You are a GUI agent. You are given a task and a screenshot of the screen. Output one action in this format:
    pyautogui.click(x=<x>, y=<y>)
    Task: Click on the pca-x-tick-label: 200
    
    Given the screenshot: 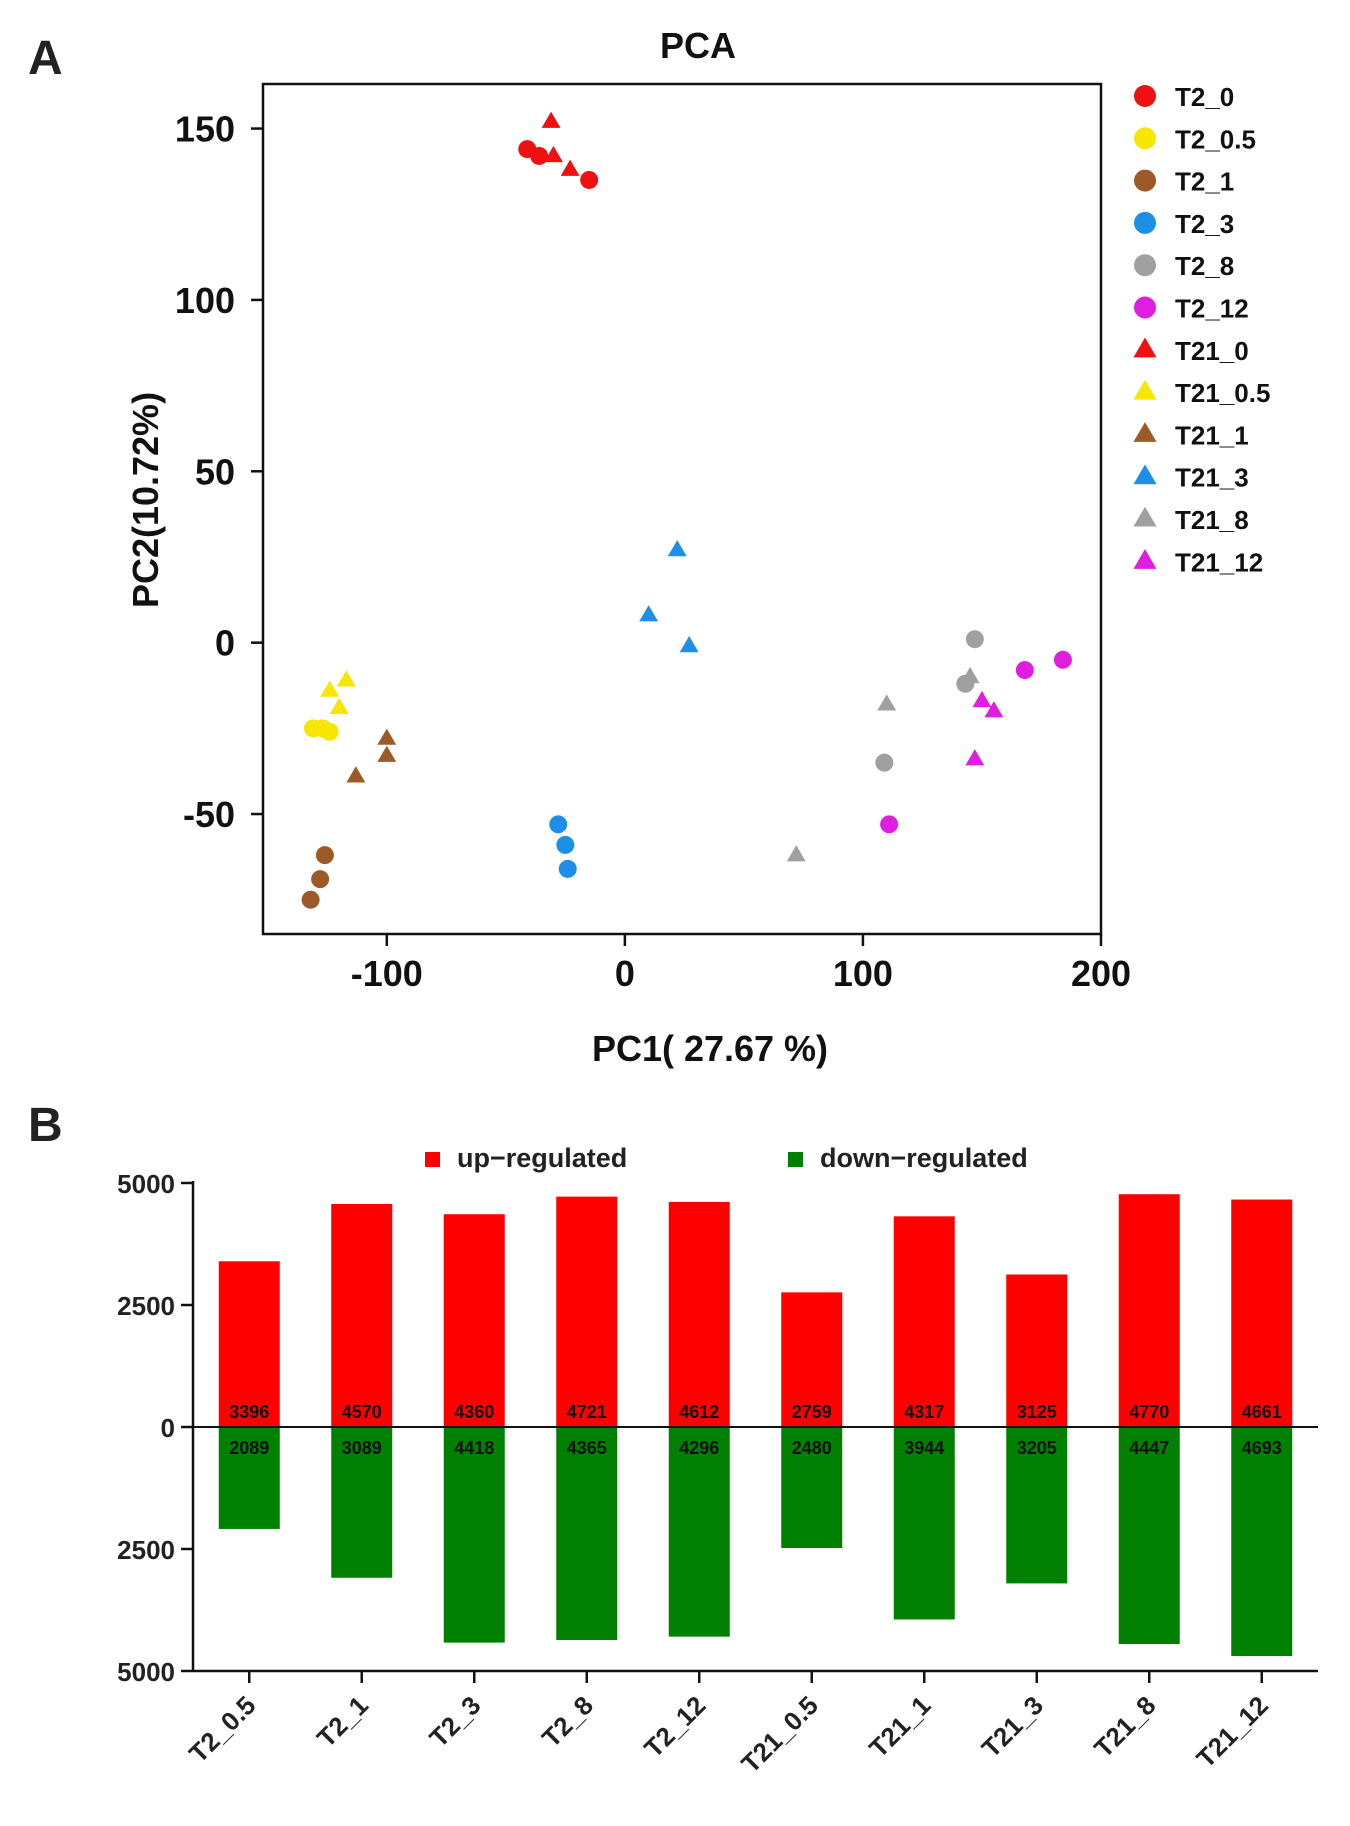 What is the action you would take?
    pyautogui.click(x=1101, y=973)
    